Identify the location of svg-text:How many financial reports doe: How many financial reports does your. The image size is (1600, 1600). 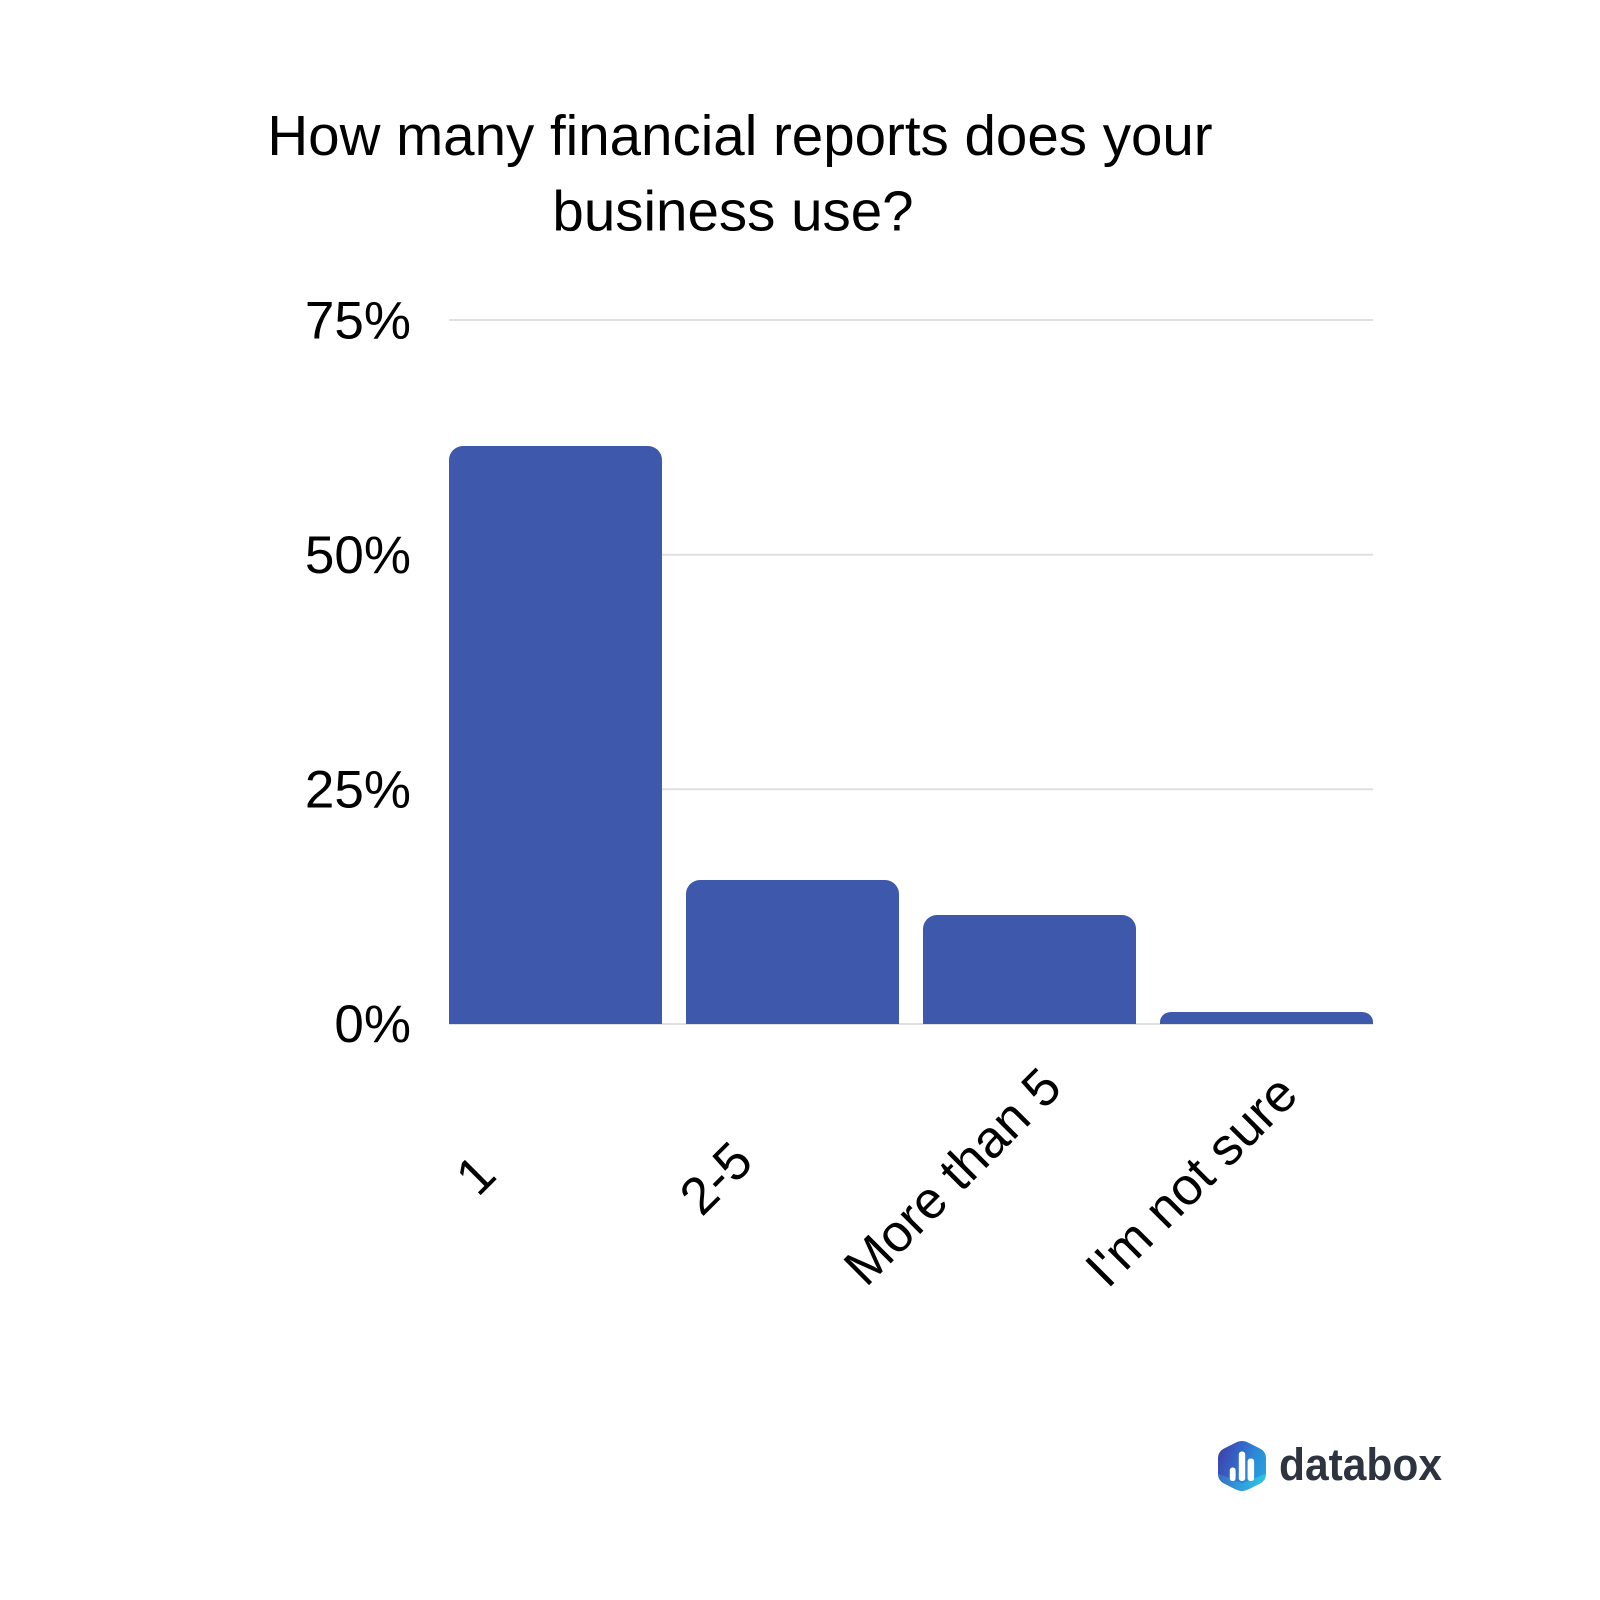
(739, 135).